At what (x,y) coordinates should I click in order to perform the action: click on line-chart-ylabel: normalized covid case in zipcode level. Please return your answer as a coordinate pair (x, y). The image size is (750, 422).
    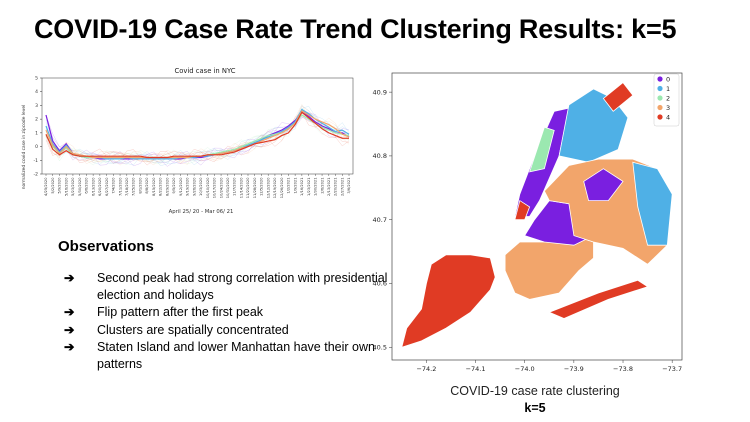
    Looking at the image, I should click on (24, 147).